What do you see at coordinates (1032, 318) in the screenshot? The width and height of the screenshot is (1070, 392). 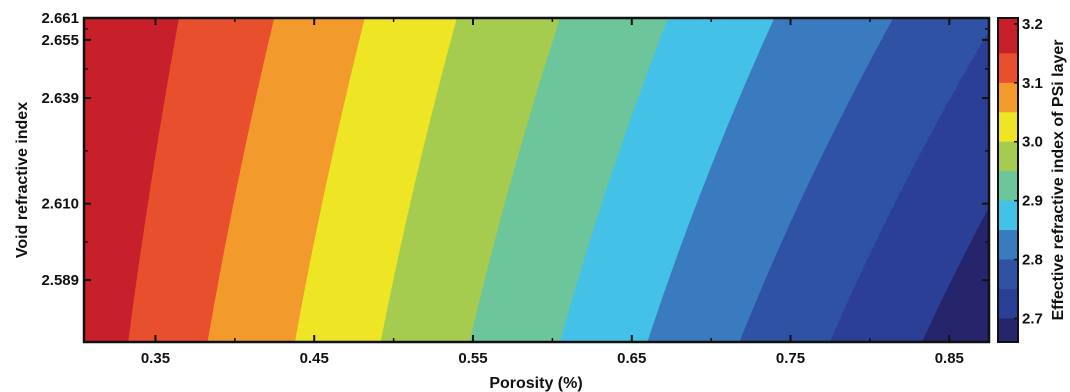 I see `colorbar-tick-label: 2.7` at bounding box center [1032, 318].